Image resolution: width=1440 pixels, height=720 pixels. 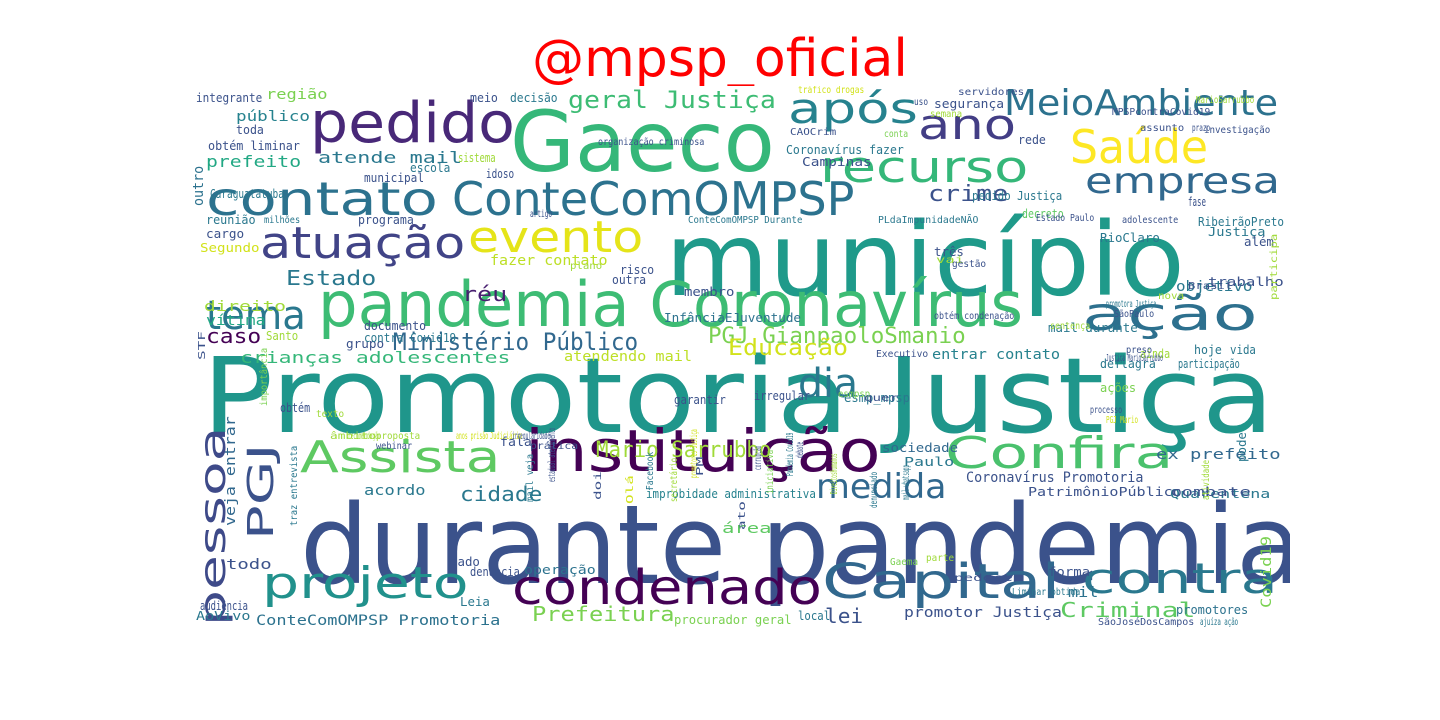 I want to click on word-mario-sarrubbo: Mario Sarrubbo, so click(x=684, y=450).